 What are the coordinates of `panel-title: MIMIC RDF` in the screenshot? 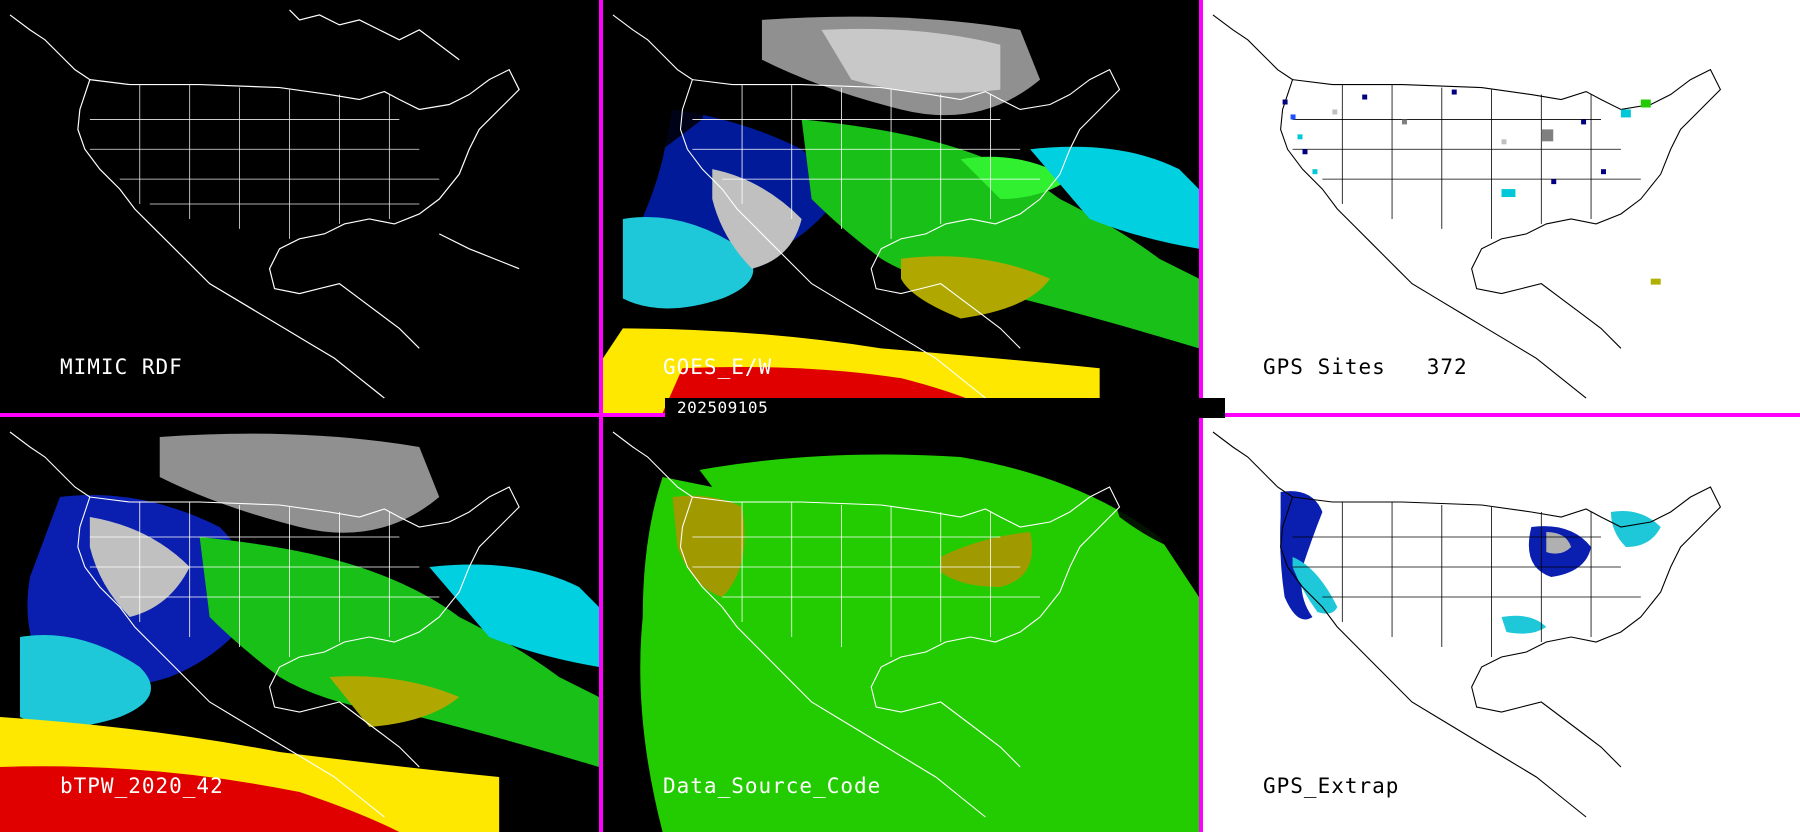 It's located at (121, 367).